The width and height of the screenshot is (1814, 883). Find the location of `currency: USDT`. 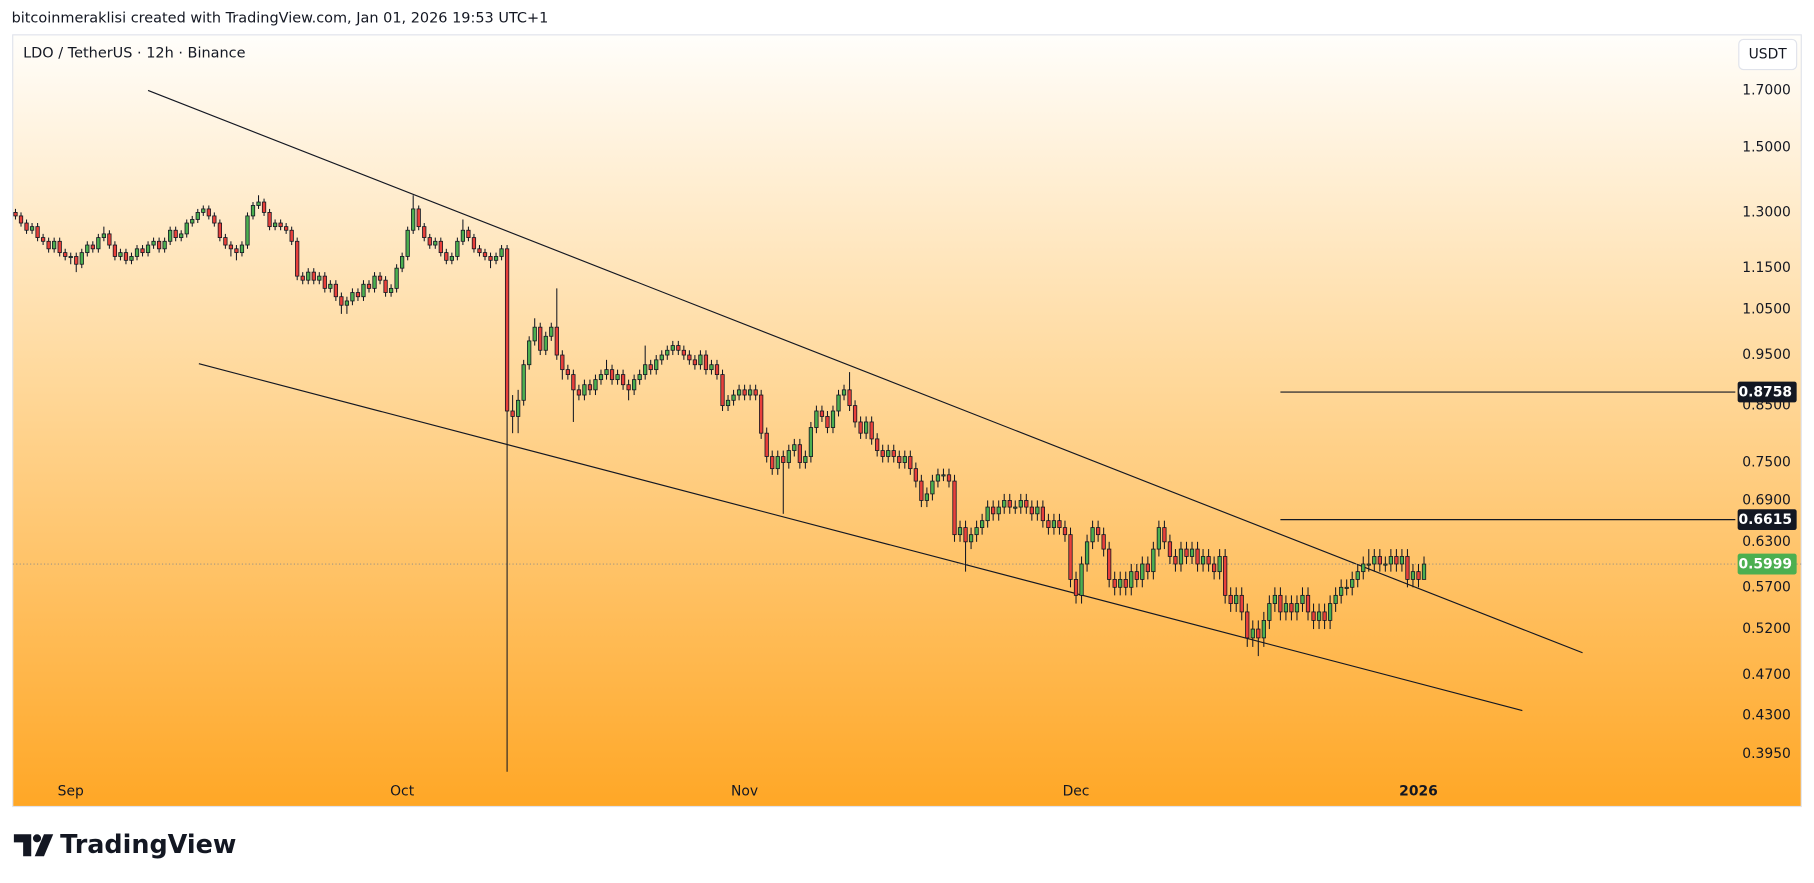

currency: USDT is located at coordinates (1768, 55).